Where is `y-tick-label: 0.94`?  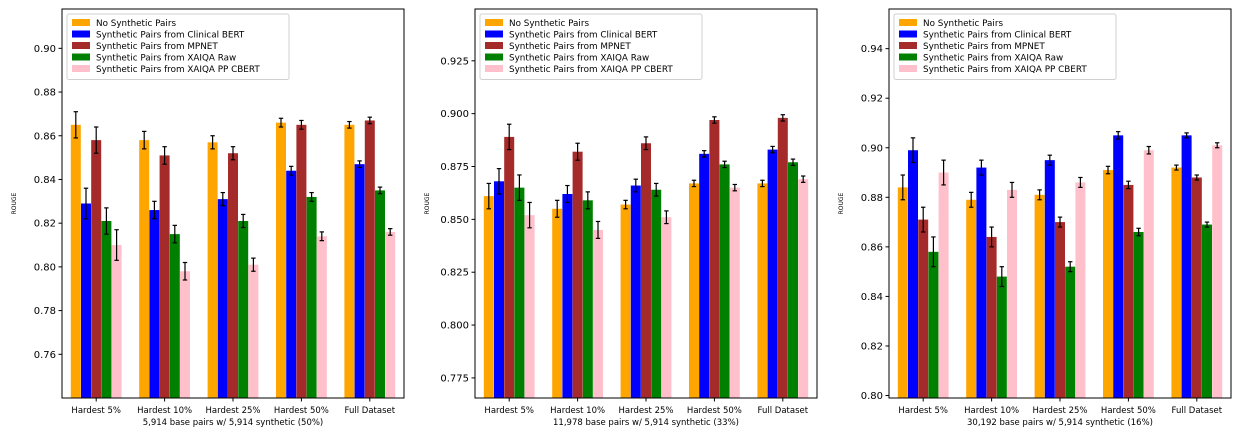
y-tick-label: 0.94 is located at coordinates (872, 49).